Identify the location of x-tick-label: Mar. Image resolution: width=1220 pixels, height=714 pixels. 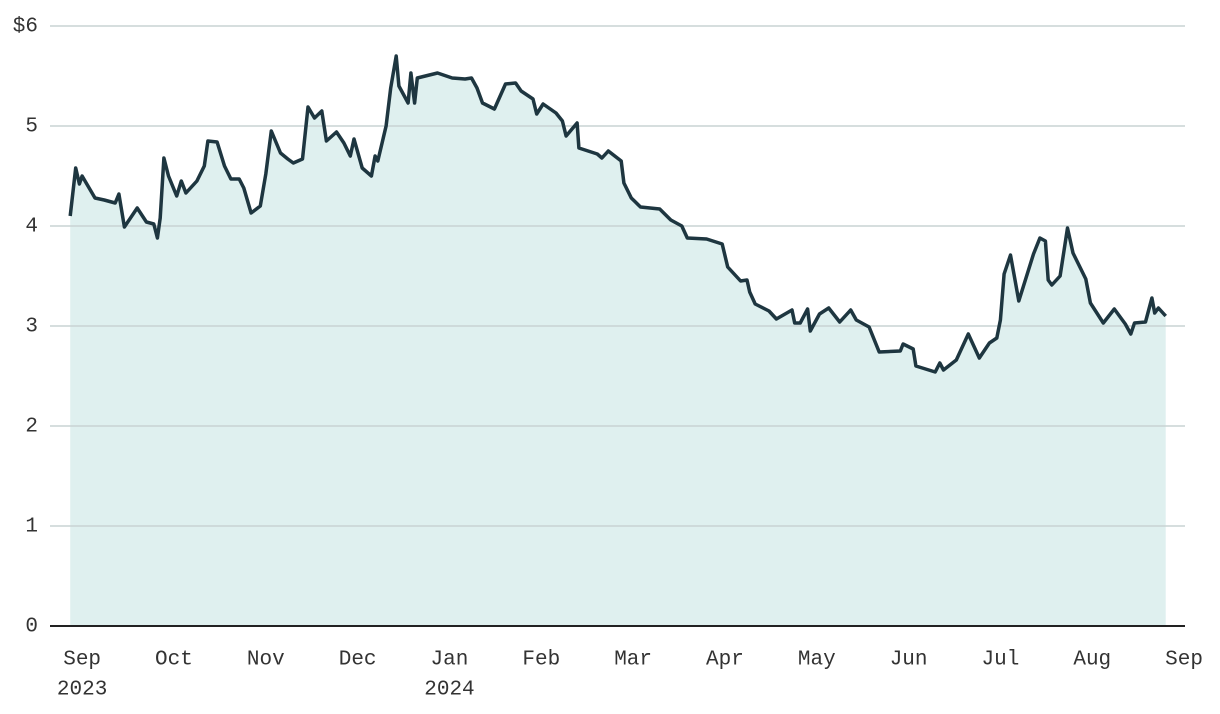
(633, 660).